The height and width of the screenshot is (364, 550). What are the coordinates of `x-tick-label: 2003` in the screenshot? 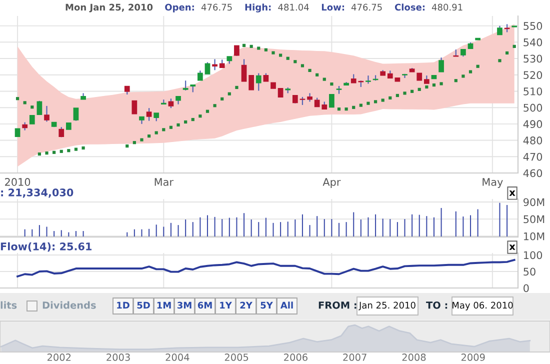 It's located at (118, 357).